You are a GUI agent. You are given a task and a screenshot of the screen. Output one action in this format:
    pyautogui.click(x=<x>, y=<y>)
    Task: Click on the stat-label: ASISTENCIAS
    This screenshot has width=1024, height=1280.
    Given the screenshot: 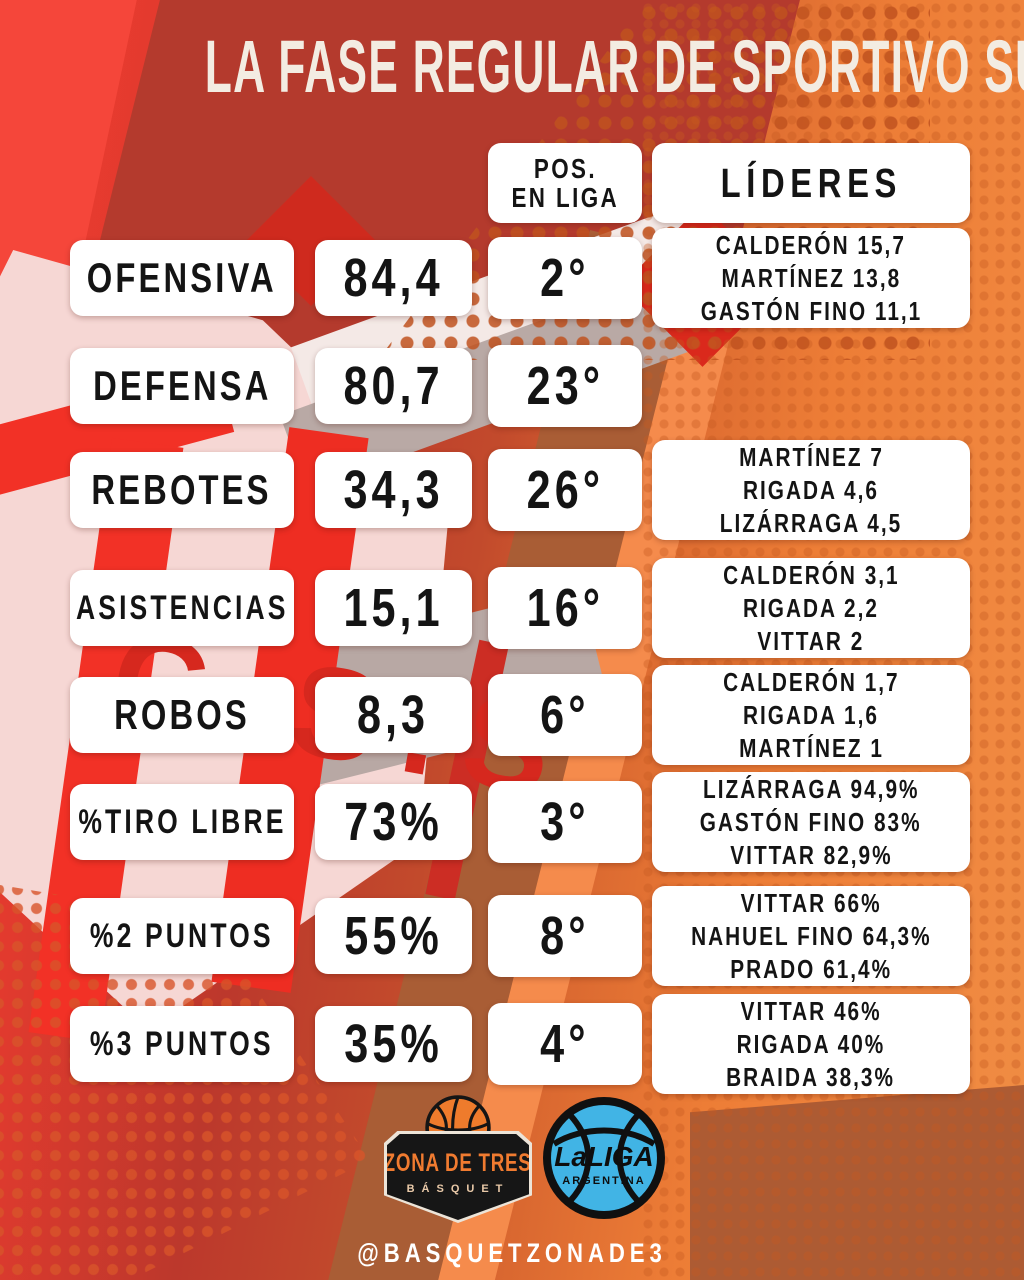 What is the action you would take?
    pyautogui.click(x=182, y=607)
    